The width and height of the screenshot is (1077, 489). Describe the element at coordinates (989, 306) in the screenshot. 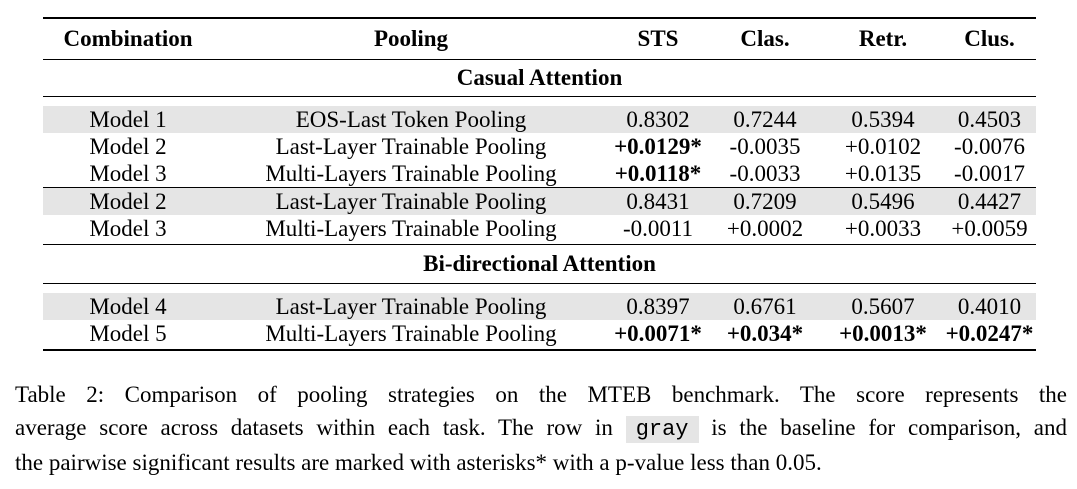

I see `cell-clus: 0.4010` at that location.